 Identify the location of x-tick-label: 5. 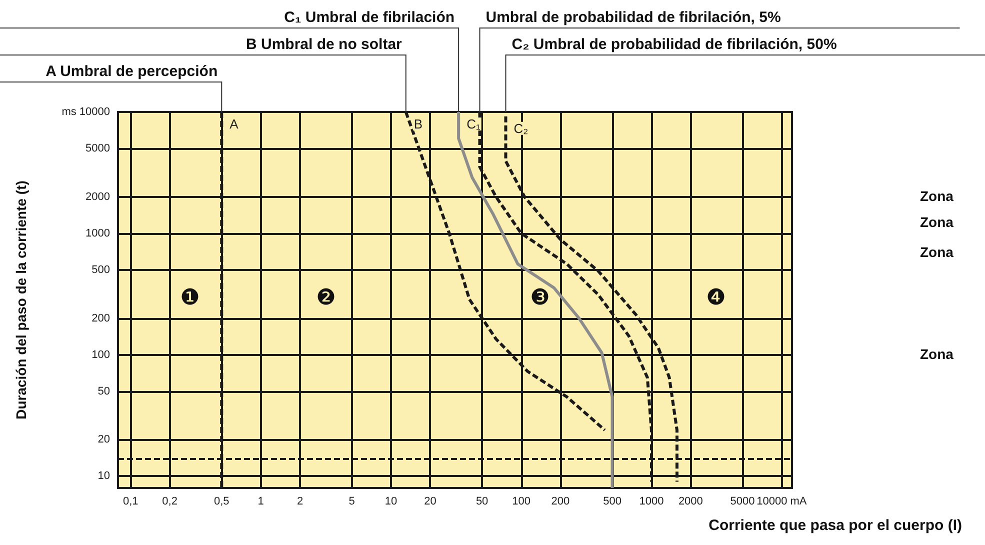
(351, 502).